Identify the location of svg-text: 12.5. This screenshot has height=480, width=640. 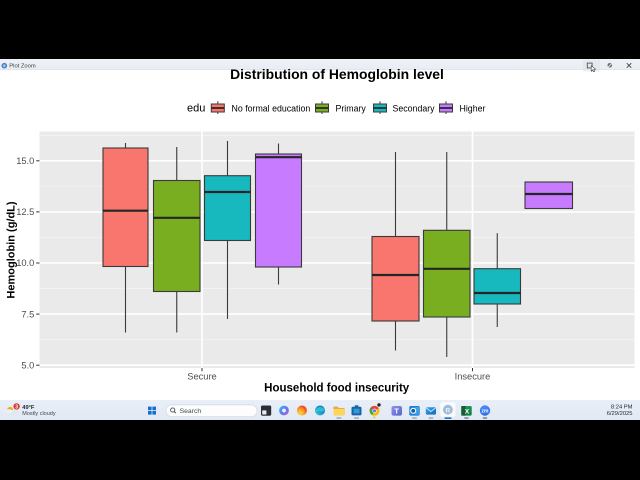
(25, 212).